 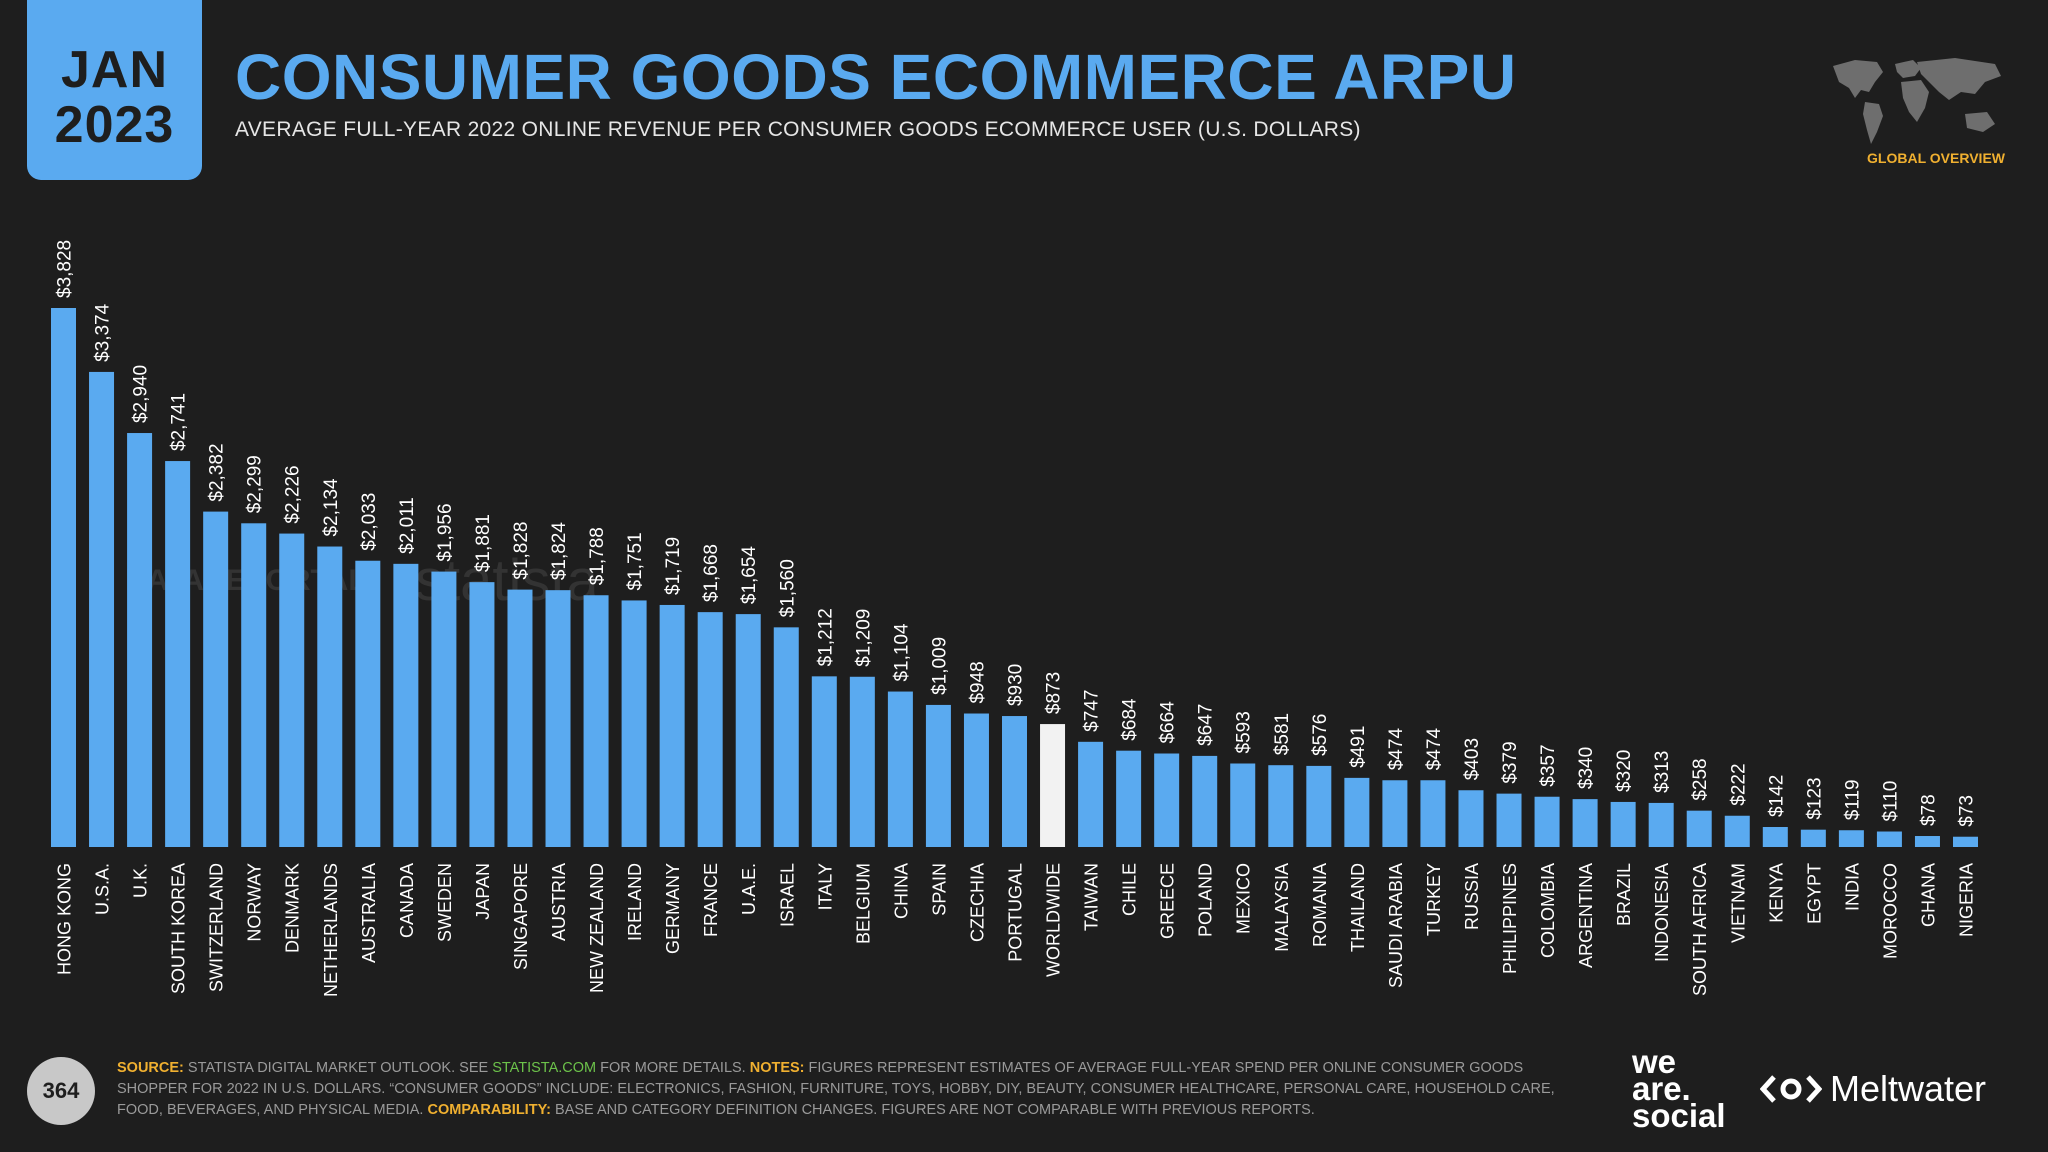 I want to click on bar-chile, so click(x=1129, y=798).